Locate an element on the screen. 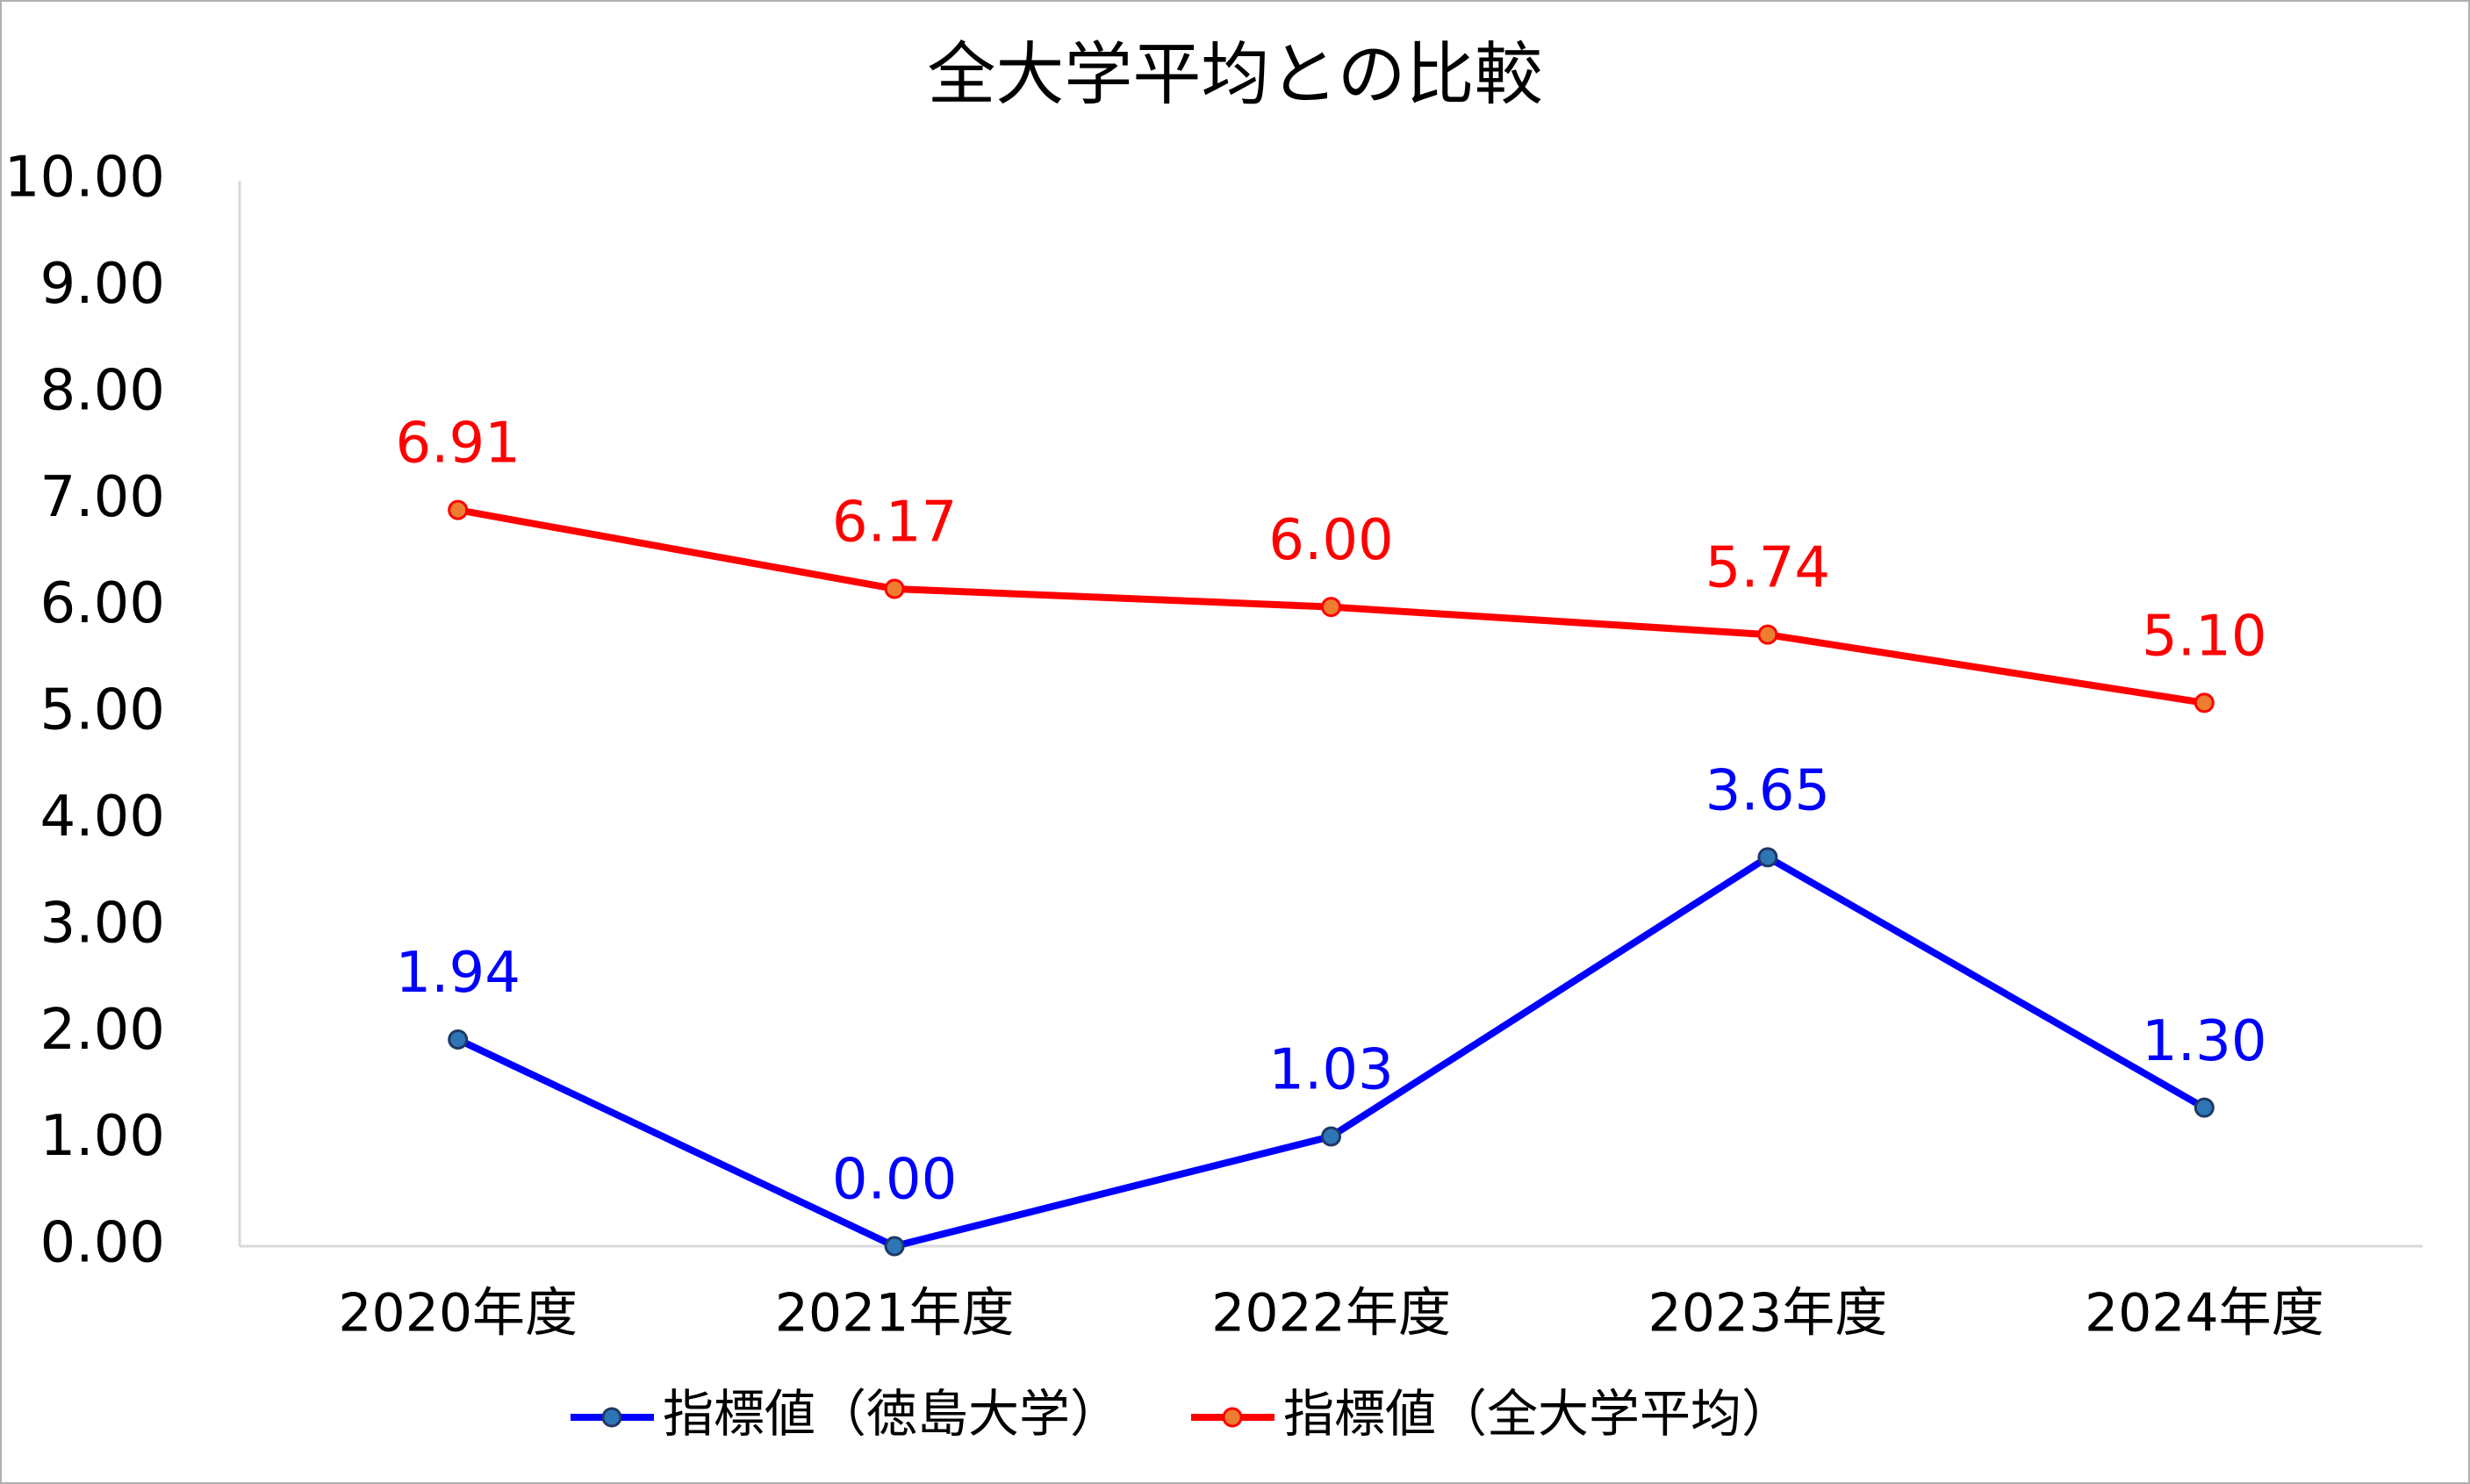 Image resolution: width=2470 pixels, height=1484 pixels. y-tick-label: 2.00 is located at coordinates (103, 1030).